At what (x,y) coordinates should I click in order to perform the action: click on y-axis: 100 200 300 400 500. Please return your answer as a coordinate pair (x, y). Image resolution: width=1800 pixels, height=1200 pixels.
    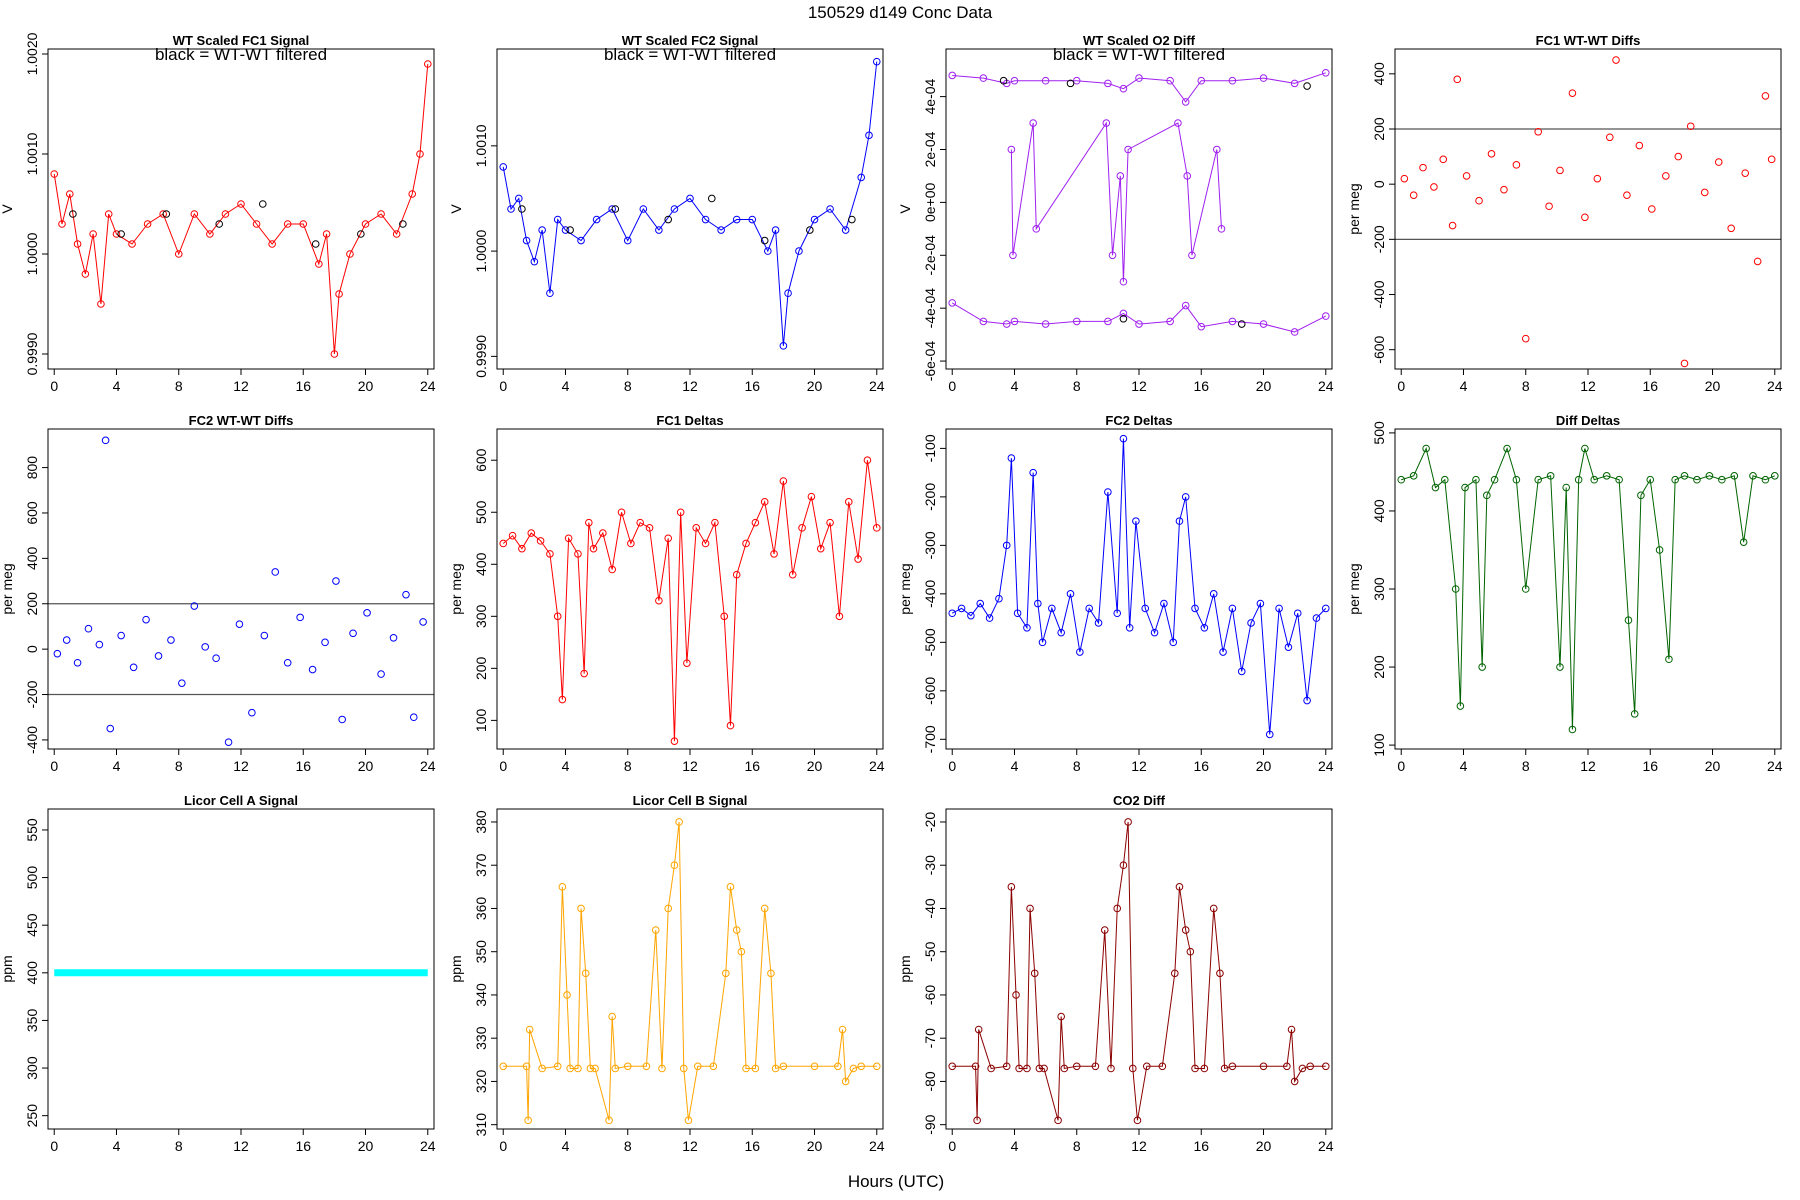
    Looking at the image, I should click on (1383, 589).